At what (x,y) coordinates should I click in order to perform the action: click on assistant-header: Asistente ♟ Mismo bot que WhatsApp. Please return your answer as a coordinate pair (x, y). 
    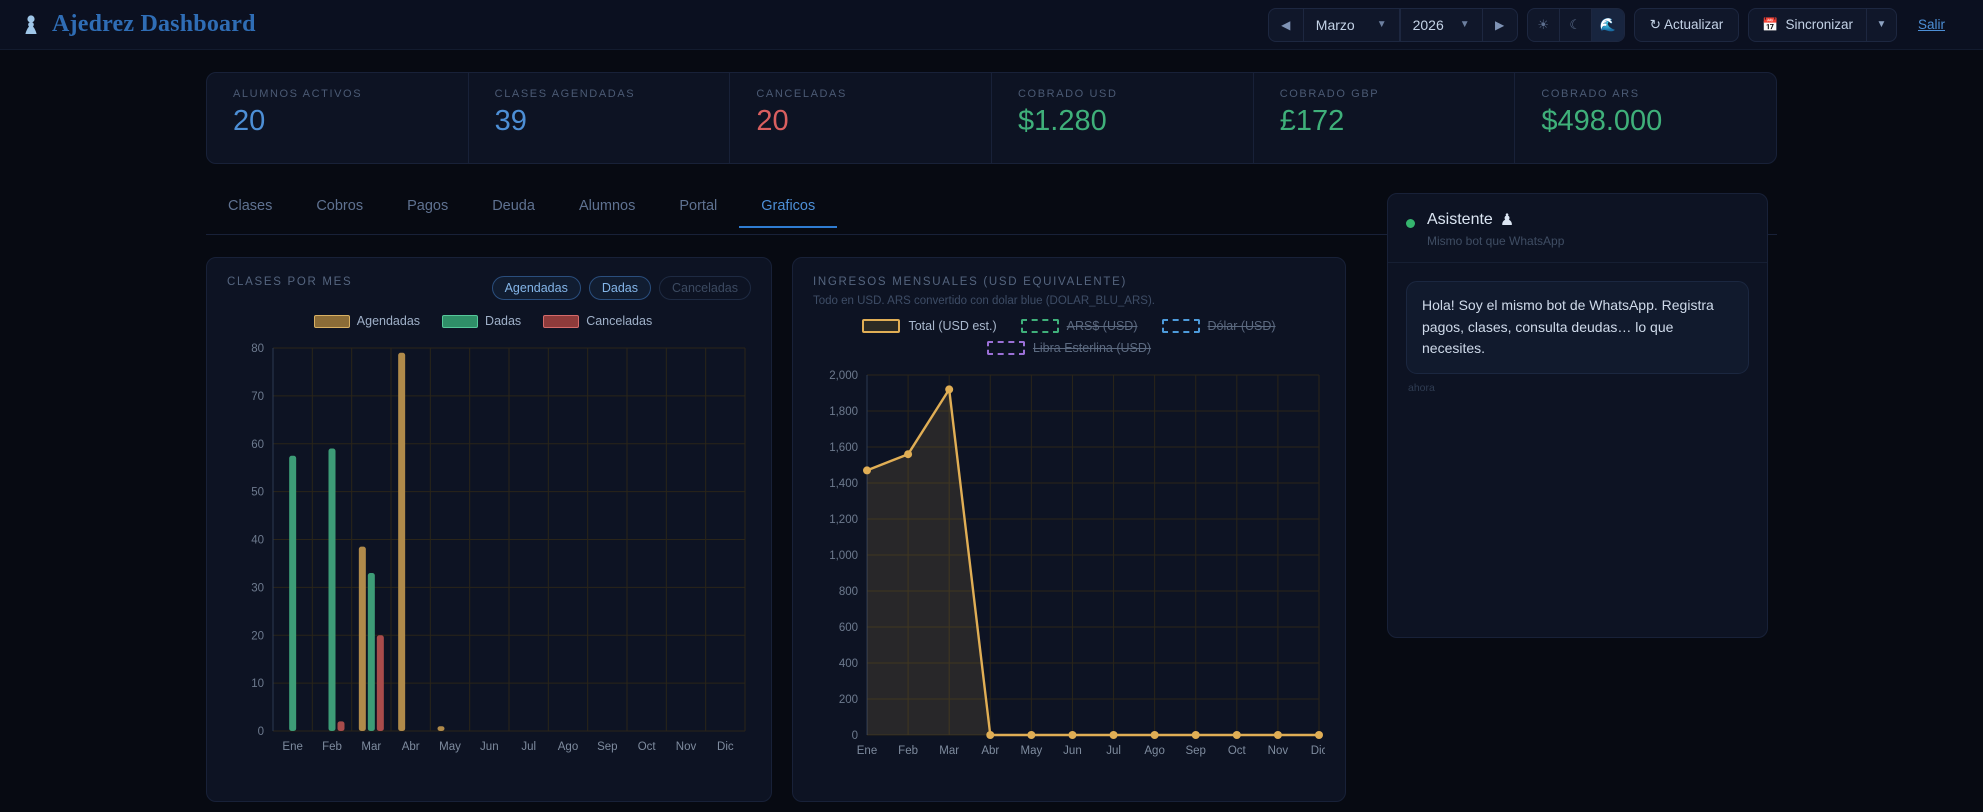
    Looking at the image, I should click on (1577, 228).